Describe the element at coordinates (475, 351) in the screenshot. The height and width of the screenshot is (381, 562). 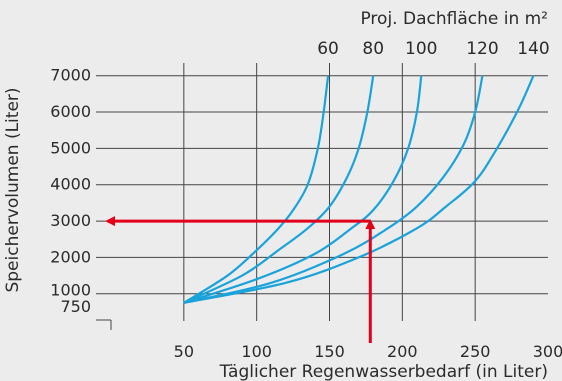
I see `x-tick-label-250: 250` at that location.